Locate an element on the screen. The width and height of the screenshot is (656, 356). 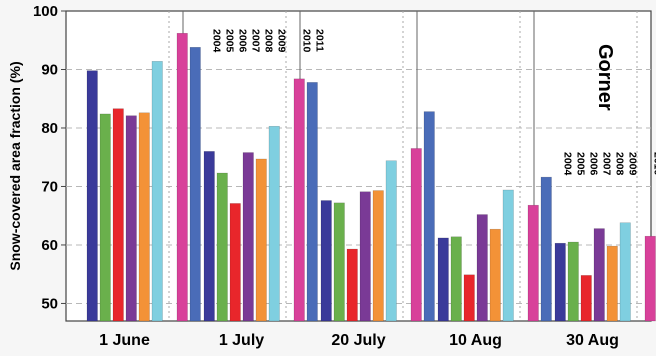
y-tick-label: 80 is located at coordinates (49, 128).